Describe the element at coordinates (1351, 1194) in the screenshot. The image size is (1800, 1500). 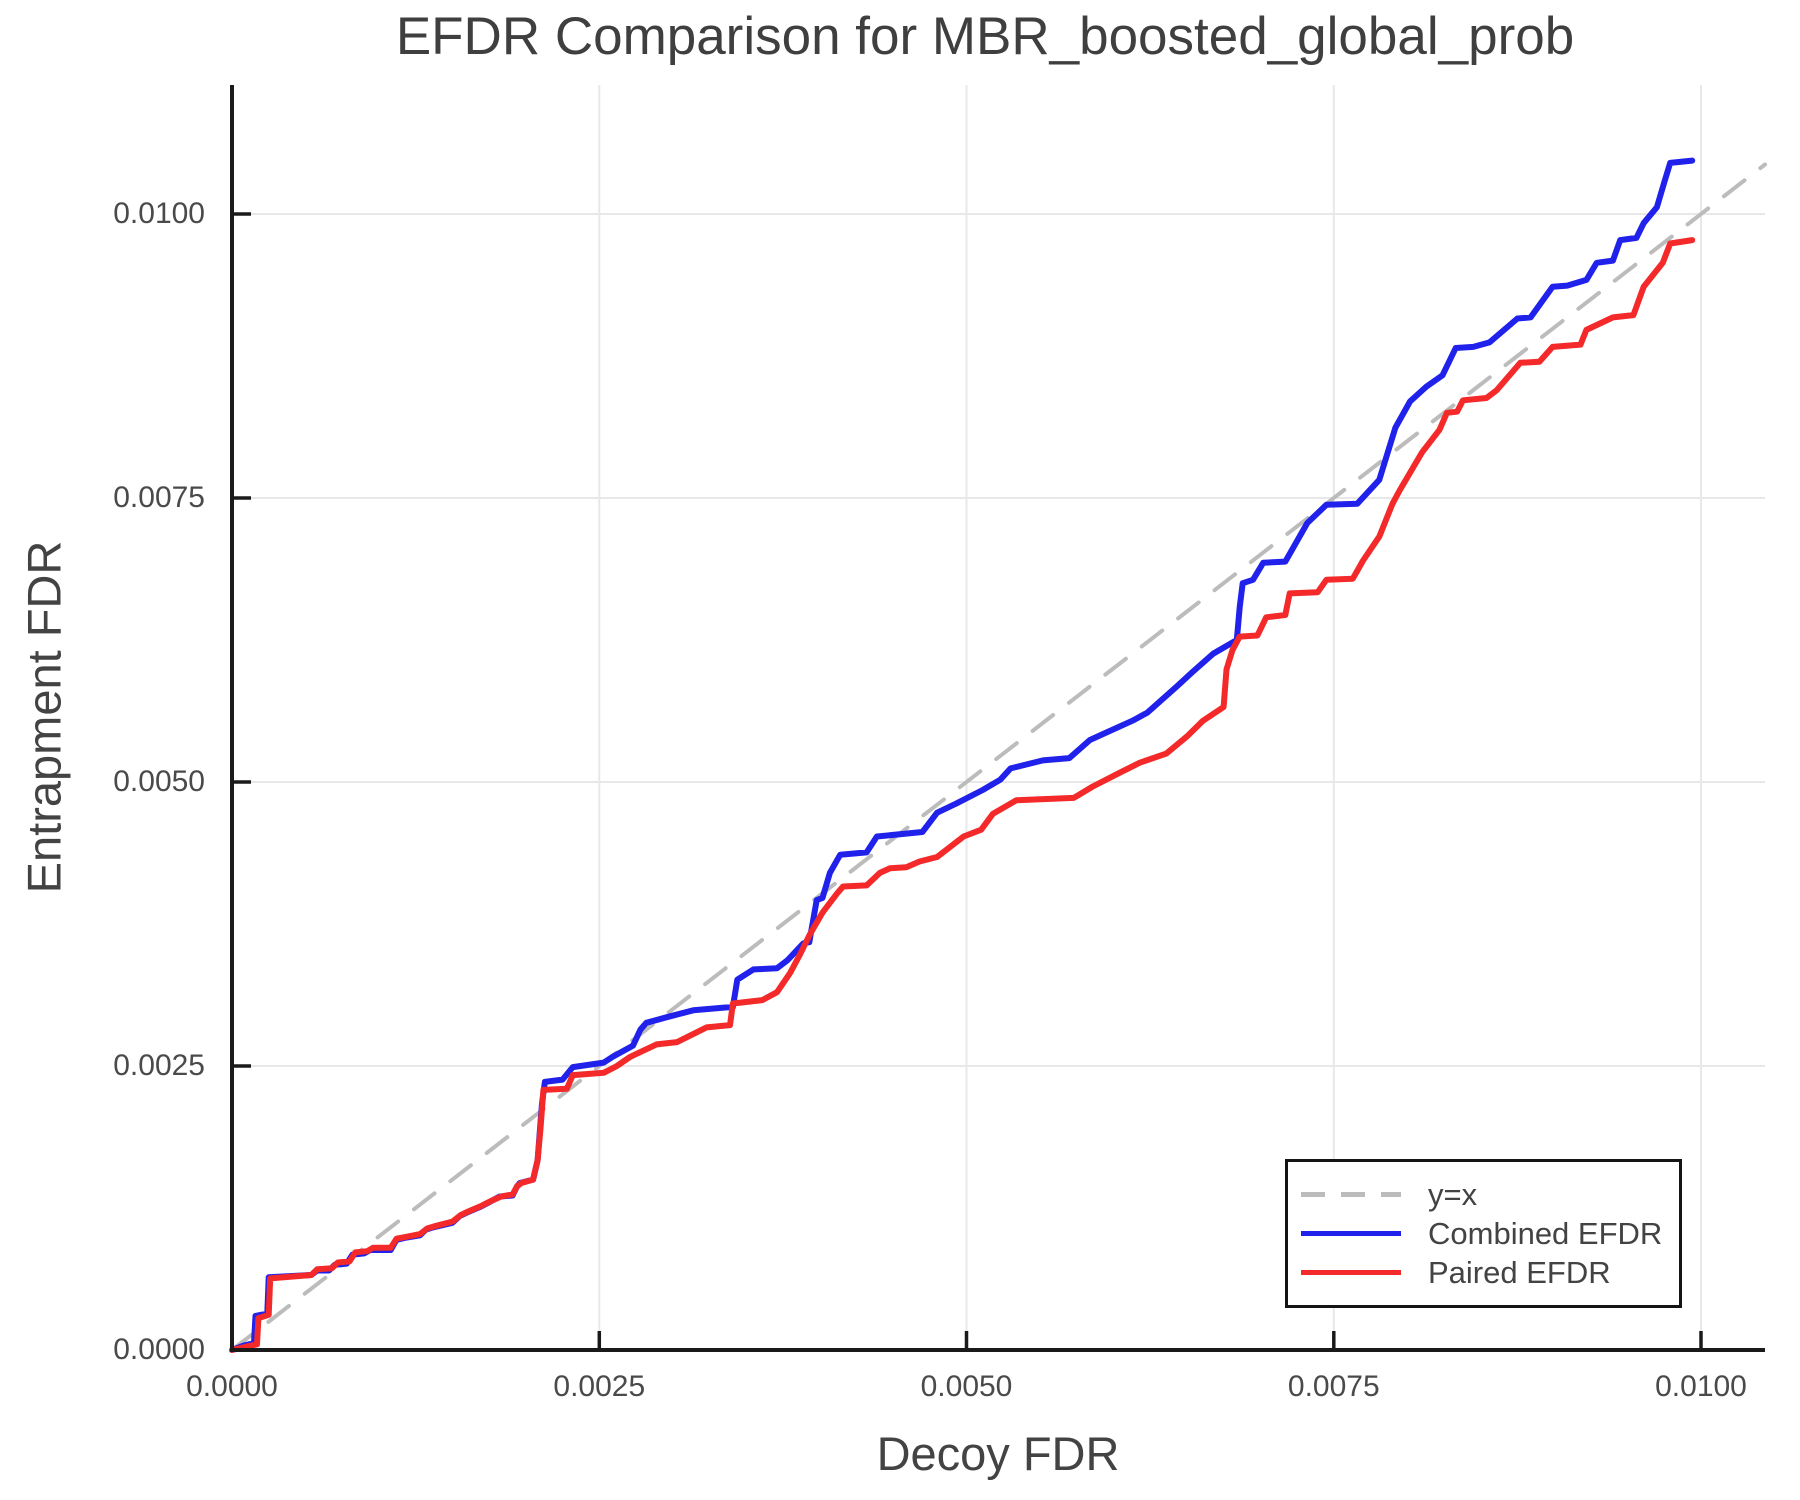
I see `dashed-line-swatch` at that location.